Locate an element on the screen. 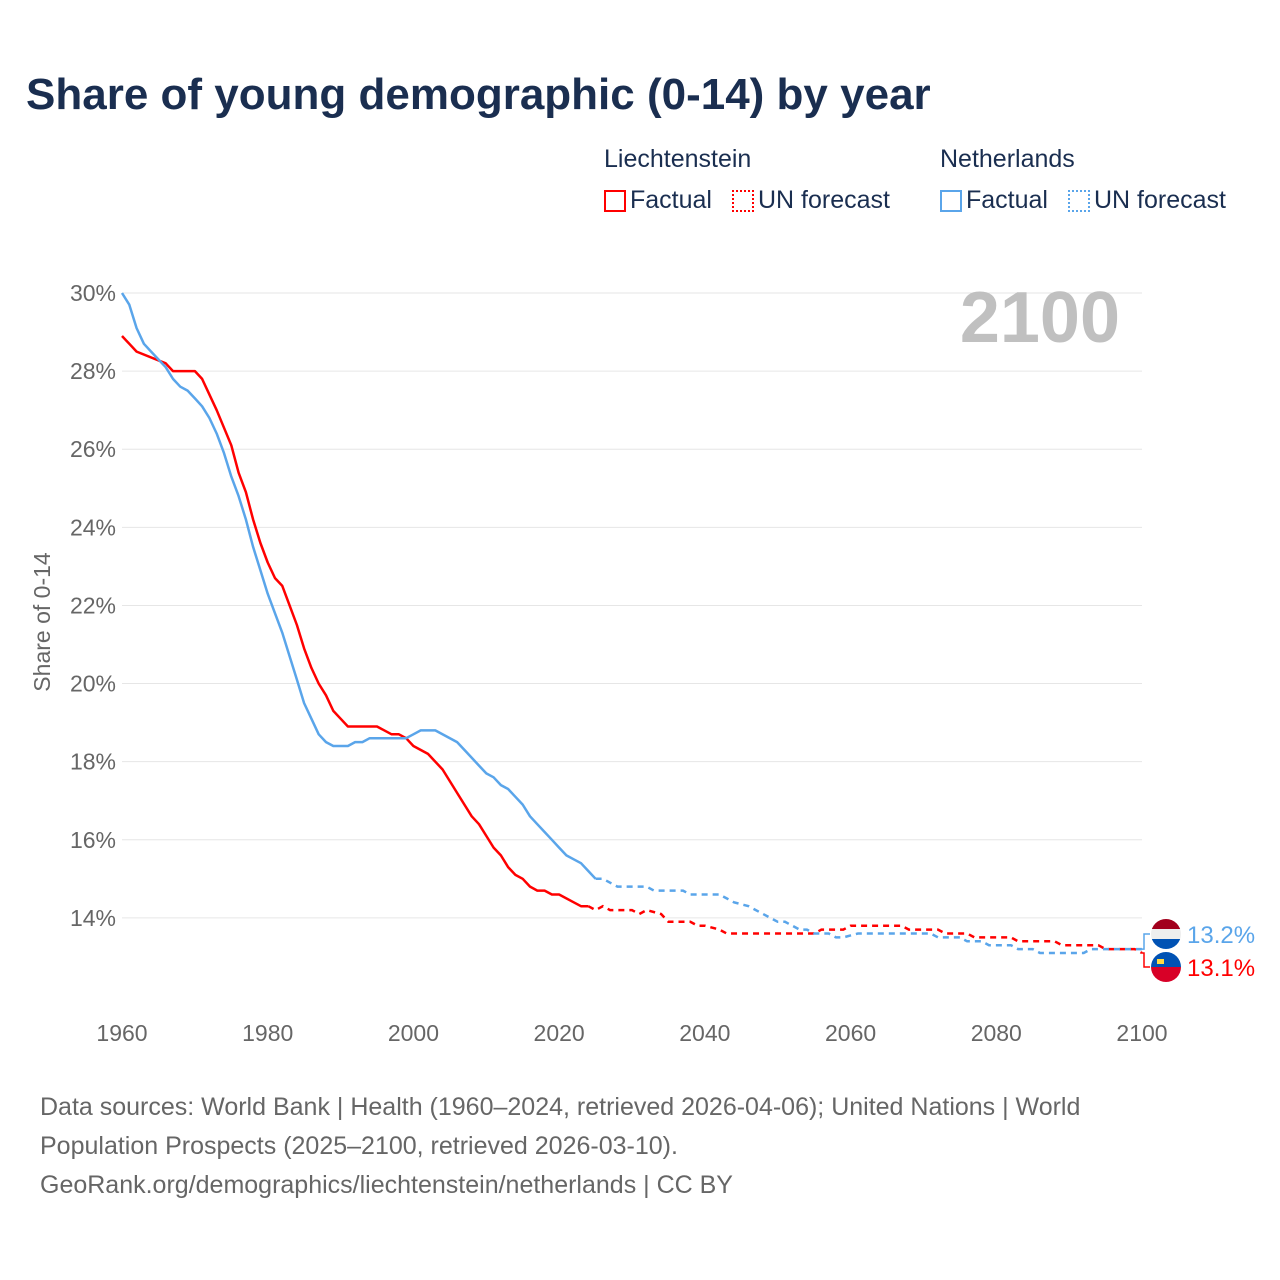 The width and height of the screenshot is (1280, 1280). x-tick-label: 1980 is located at coordinates (267, 1033).